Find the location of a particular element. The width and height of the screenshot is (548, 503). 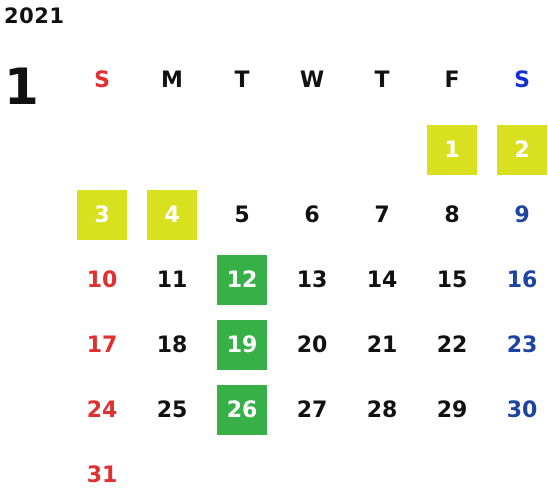

day-cell: 5 is located at coordinates (242, 215).